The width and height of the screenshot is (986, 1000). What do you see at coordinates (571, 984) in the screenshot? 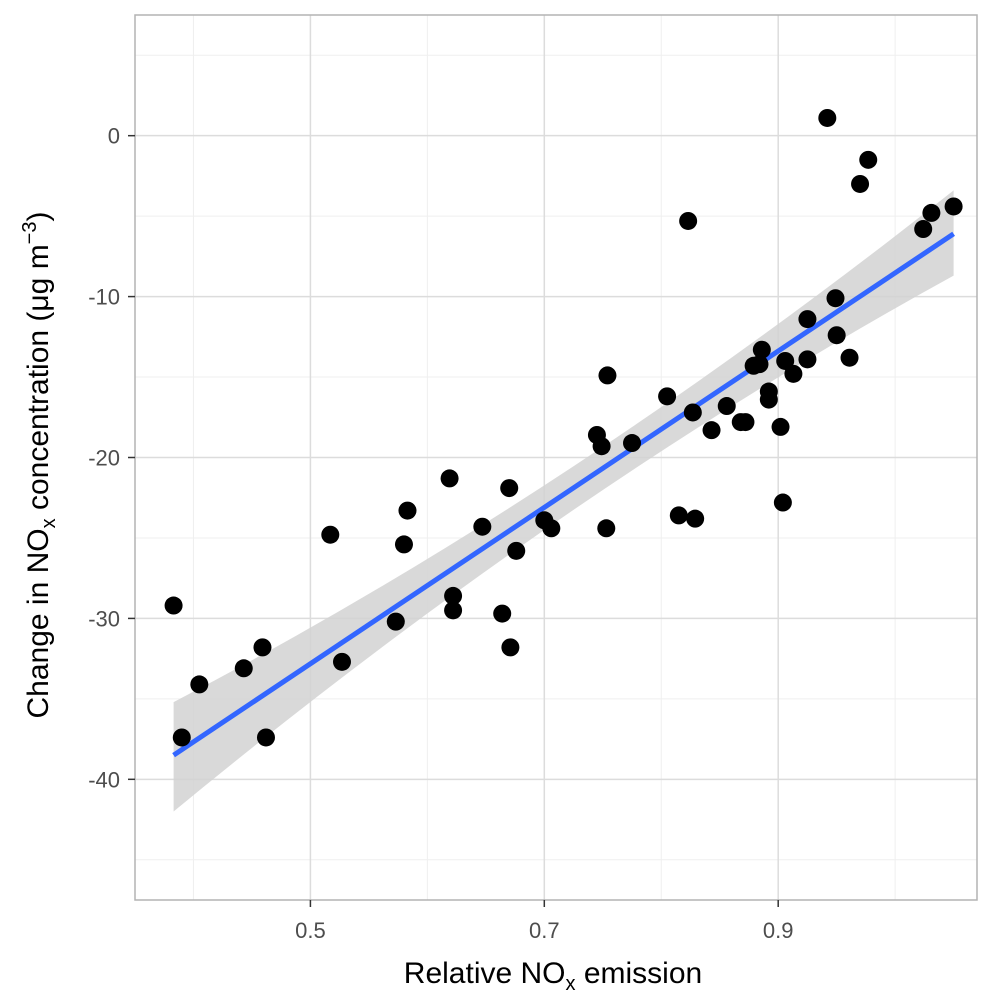
I see `x-axis-title-subscript: x` at bounding box center [571, 984].